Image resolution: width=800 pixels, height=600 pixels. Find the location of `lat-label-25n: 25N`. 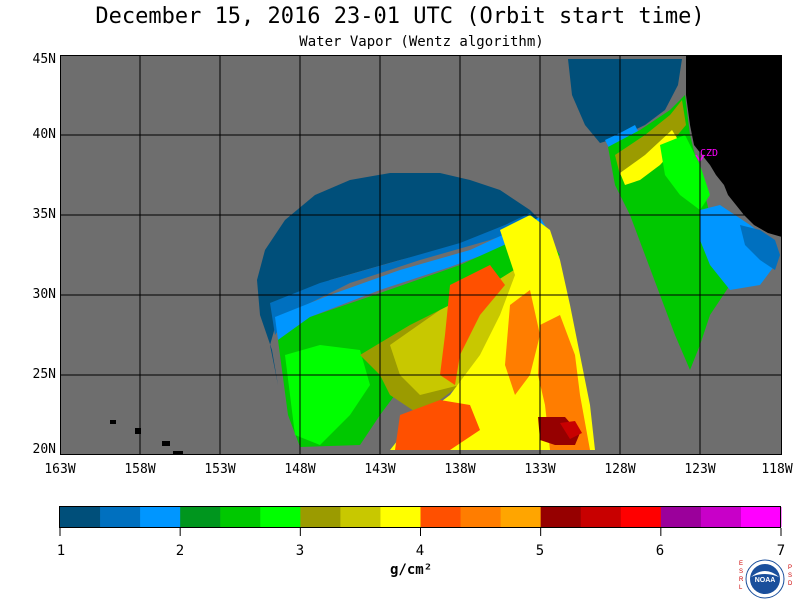

lat-label-25n: 25N is located at coordinates (44, 374).